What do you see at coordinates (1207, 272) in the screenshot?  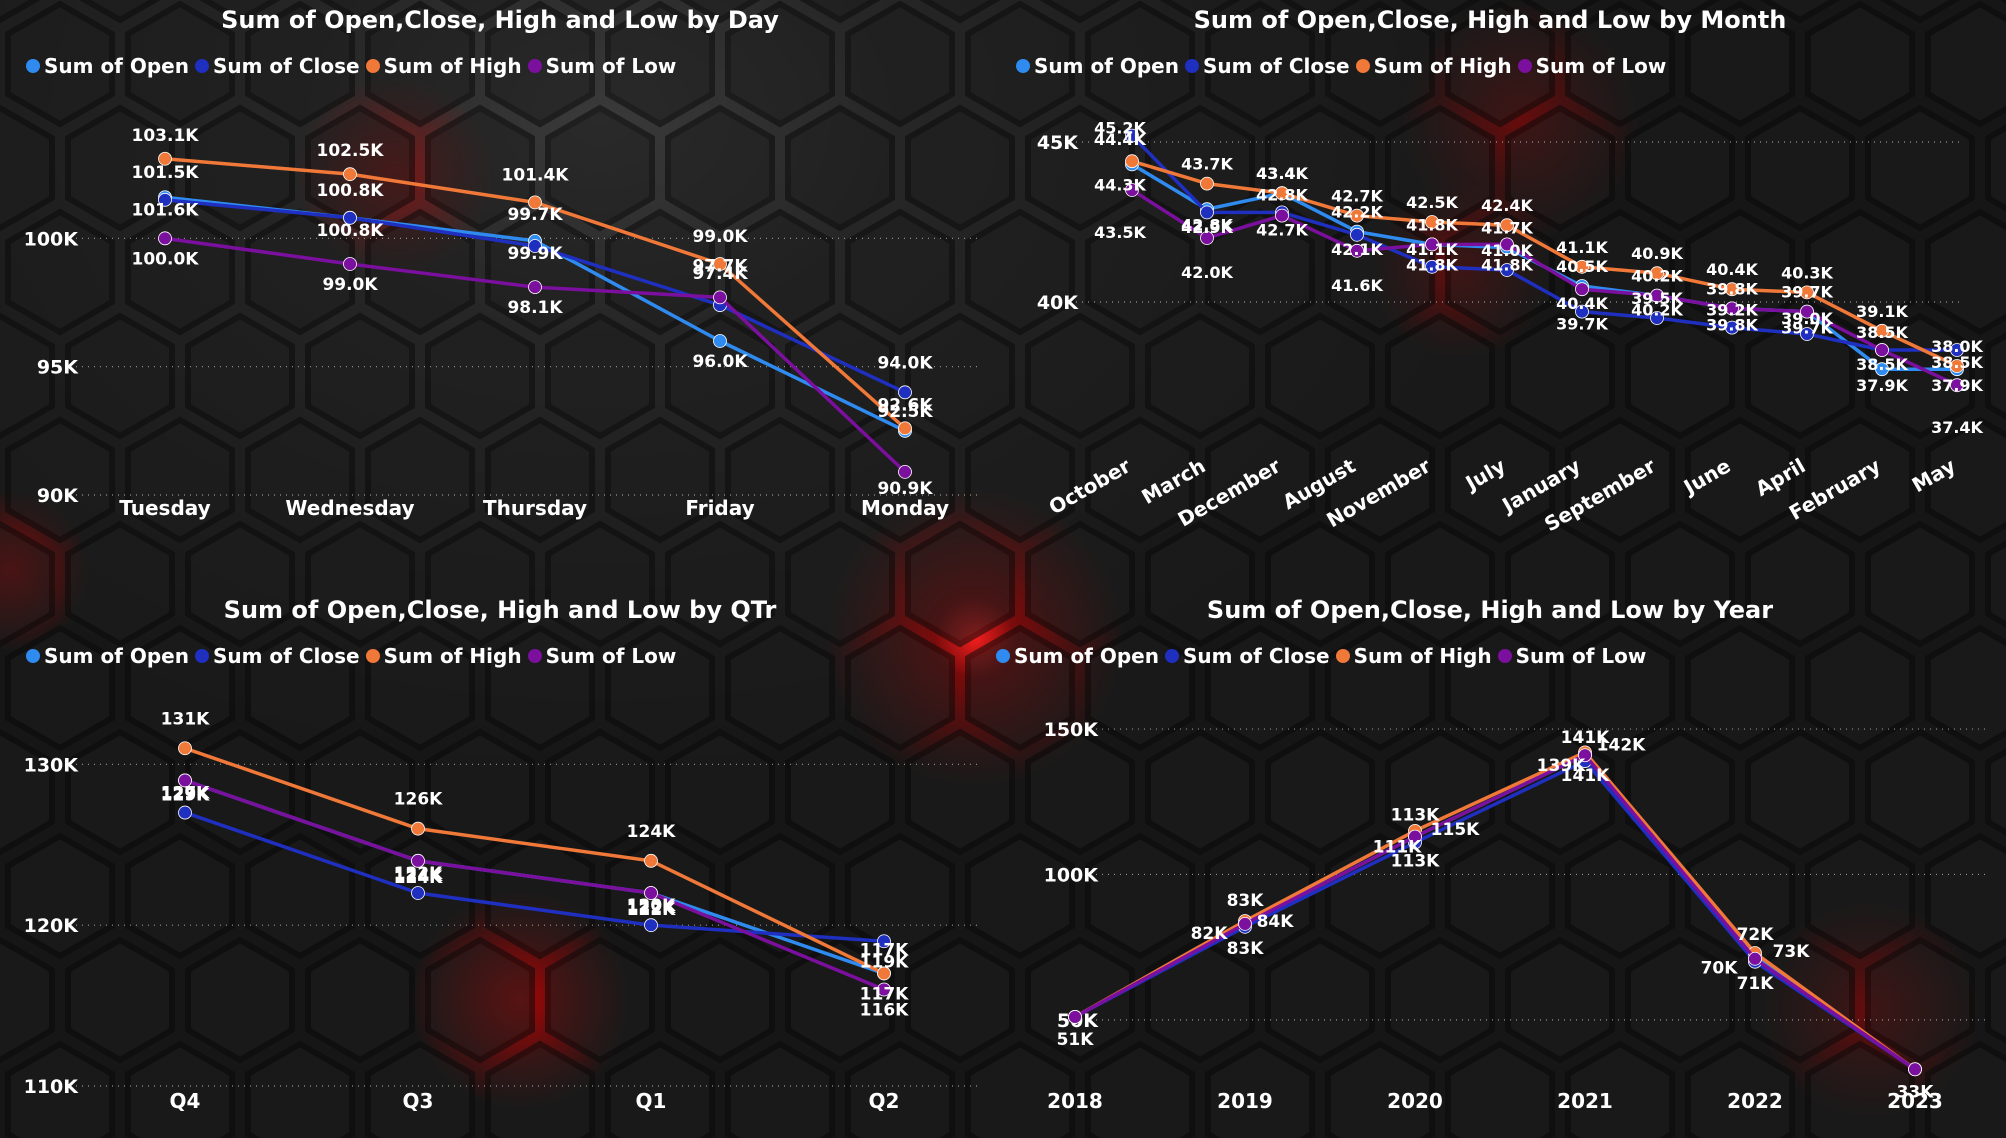 I see `data-label-low: 42.0K` at bounding box center [1207, 272].